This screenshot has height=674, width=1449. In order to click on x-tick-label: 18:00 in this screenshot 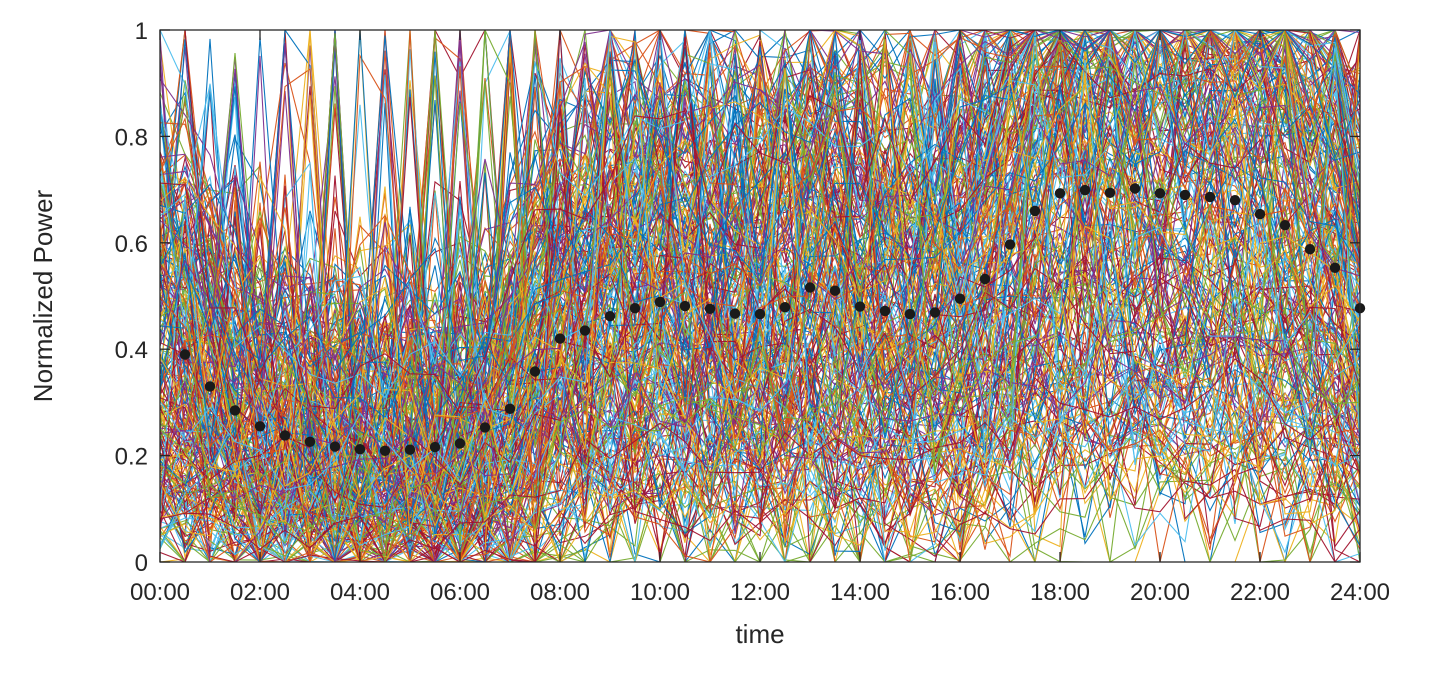, I will do `click(1060, 592)`.